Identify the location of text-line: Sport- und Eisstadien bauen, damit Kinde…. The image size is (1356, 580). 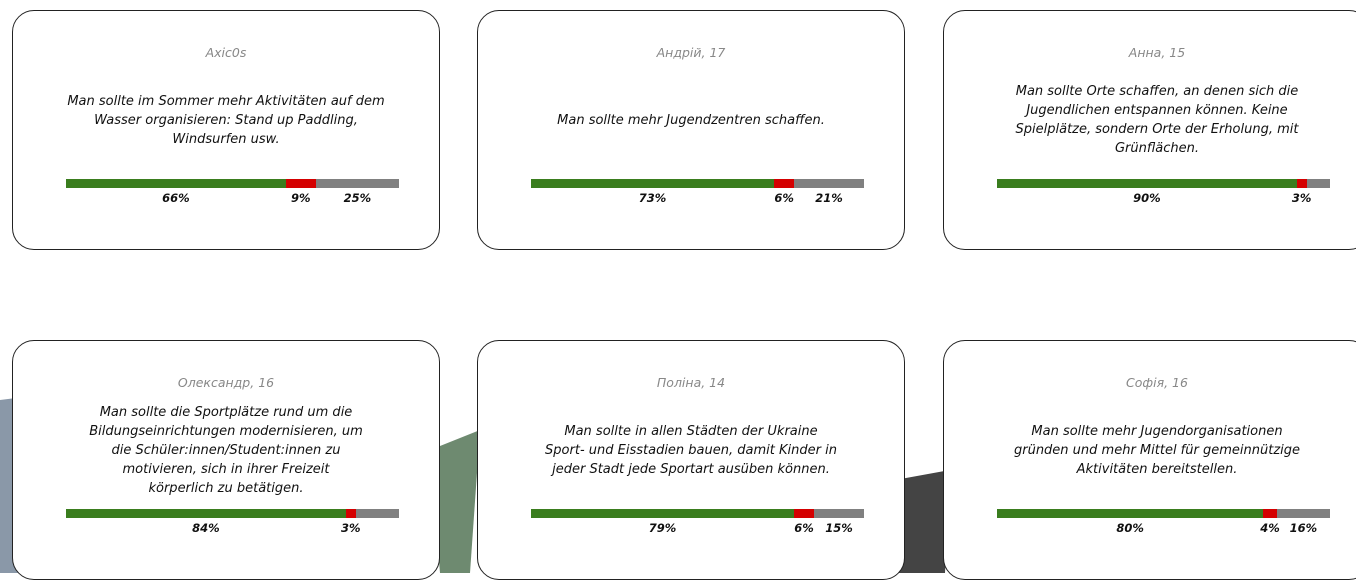
(691, 450).